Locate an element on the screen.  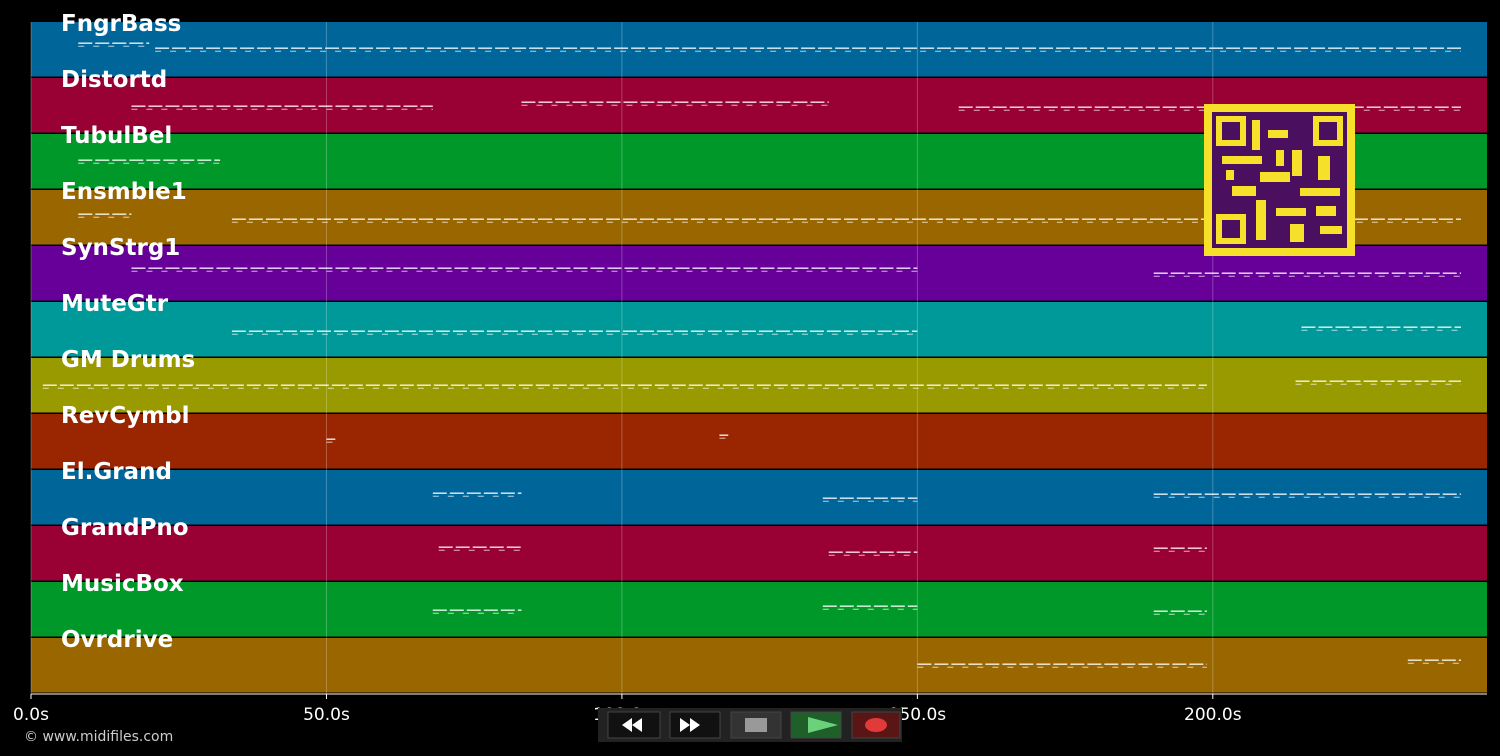
qr-code is located at coordinates (1279, 180).